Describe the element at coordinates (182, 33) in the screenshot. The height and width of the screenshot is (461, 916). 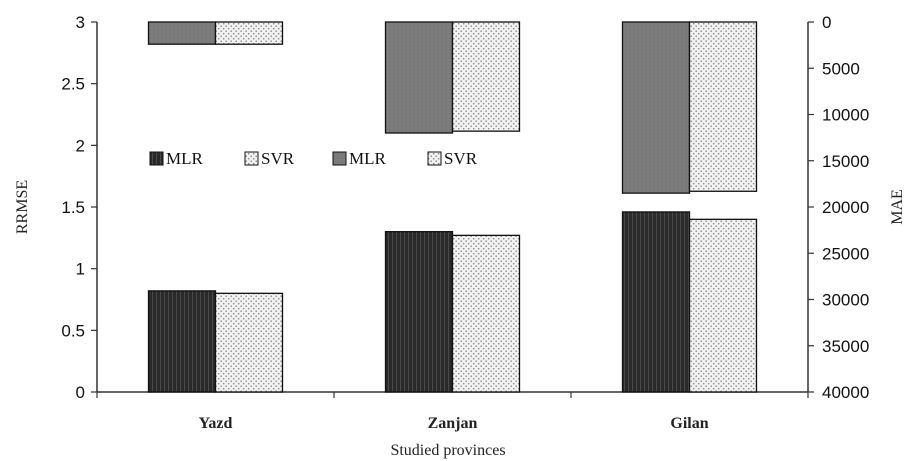
I see `bar-mlr-right-yazd` at that location.